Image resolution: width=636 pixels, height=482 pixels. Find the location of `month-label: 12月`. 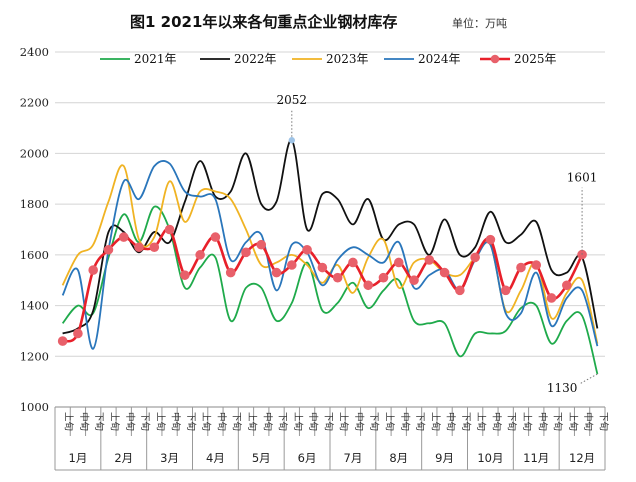

month-label: 12月 is located at coordinates (582, 458).